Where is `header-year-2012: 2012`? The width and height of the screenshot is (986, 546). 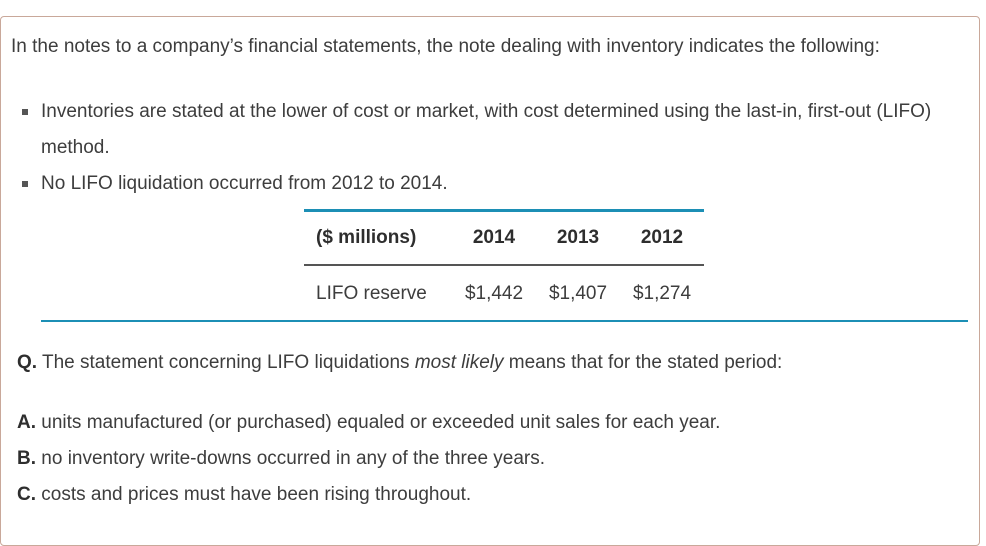
header-year-2012: 2012 is located at coordinates (662, 237).